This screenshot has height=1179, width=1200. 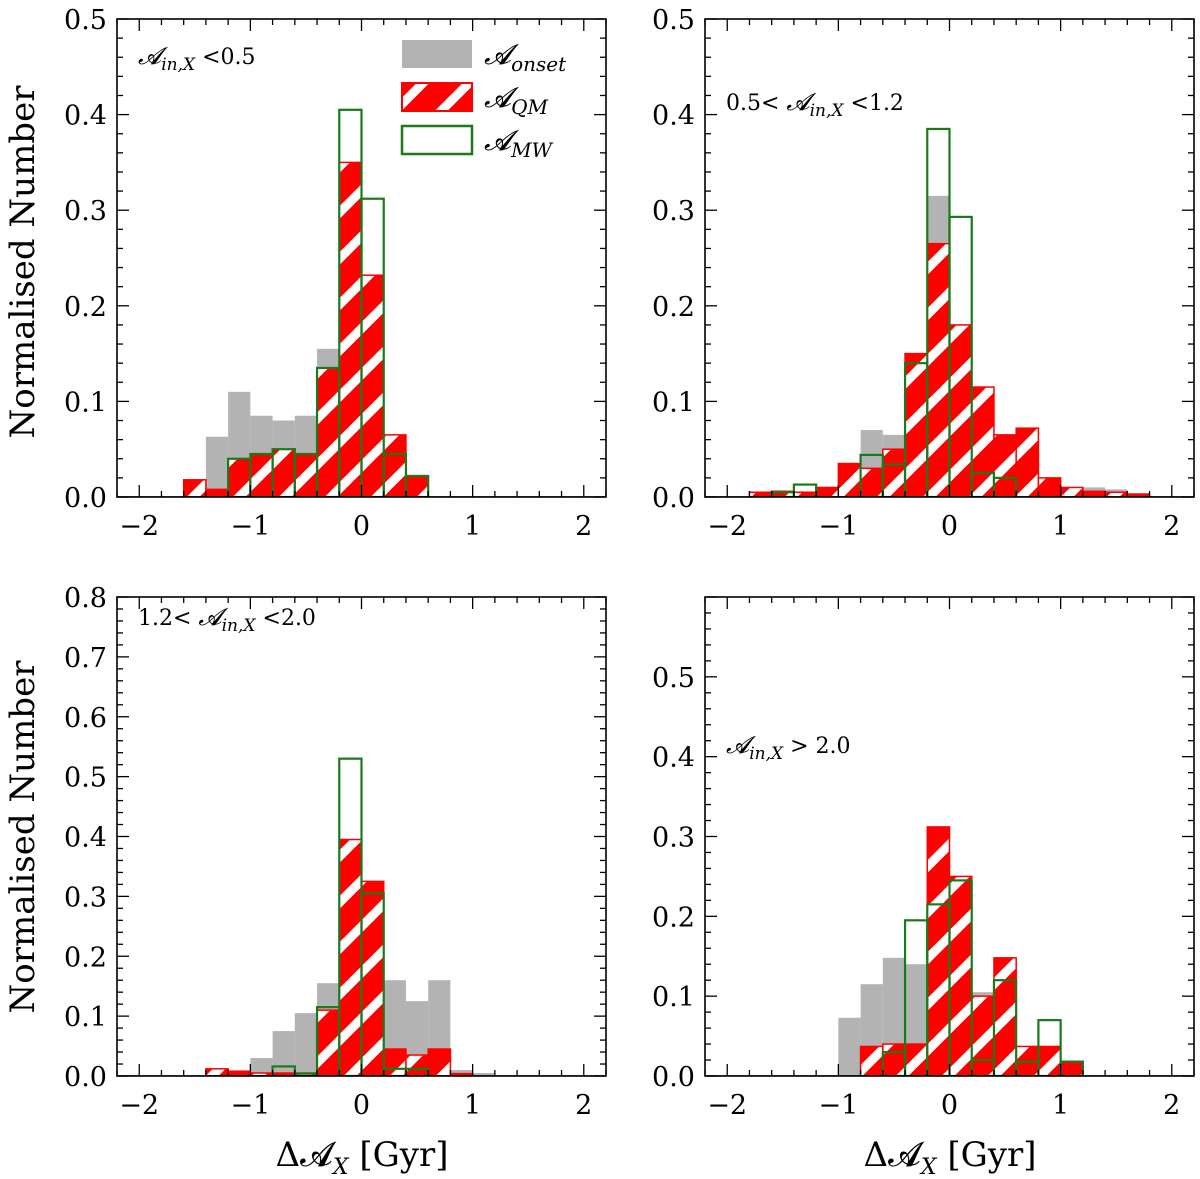 I want to click on bottom-right-y-tick-label: 0.4, so click(x=673, y=758).